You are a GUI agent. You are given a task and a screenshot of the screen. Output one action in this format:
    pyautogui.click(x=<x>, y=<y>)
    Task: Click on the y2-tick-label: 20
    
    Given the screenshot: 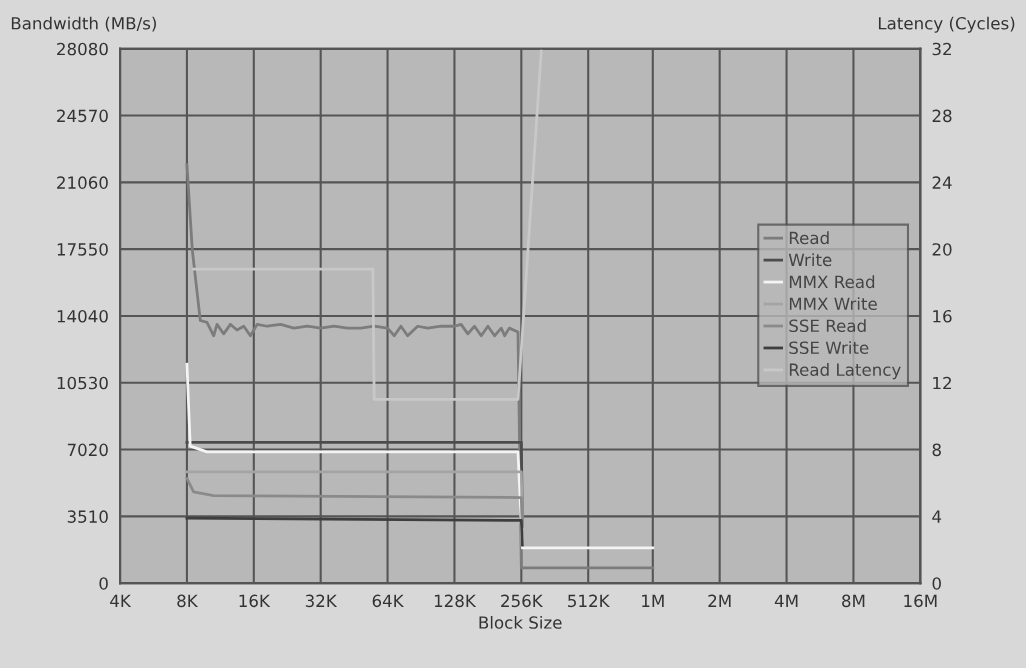 What is the action you would take?
    pyautogui.click(x=942, y=249)
    